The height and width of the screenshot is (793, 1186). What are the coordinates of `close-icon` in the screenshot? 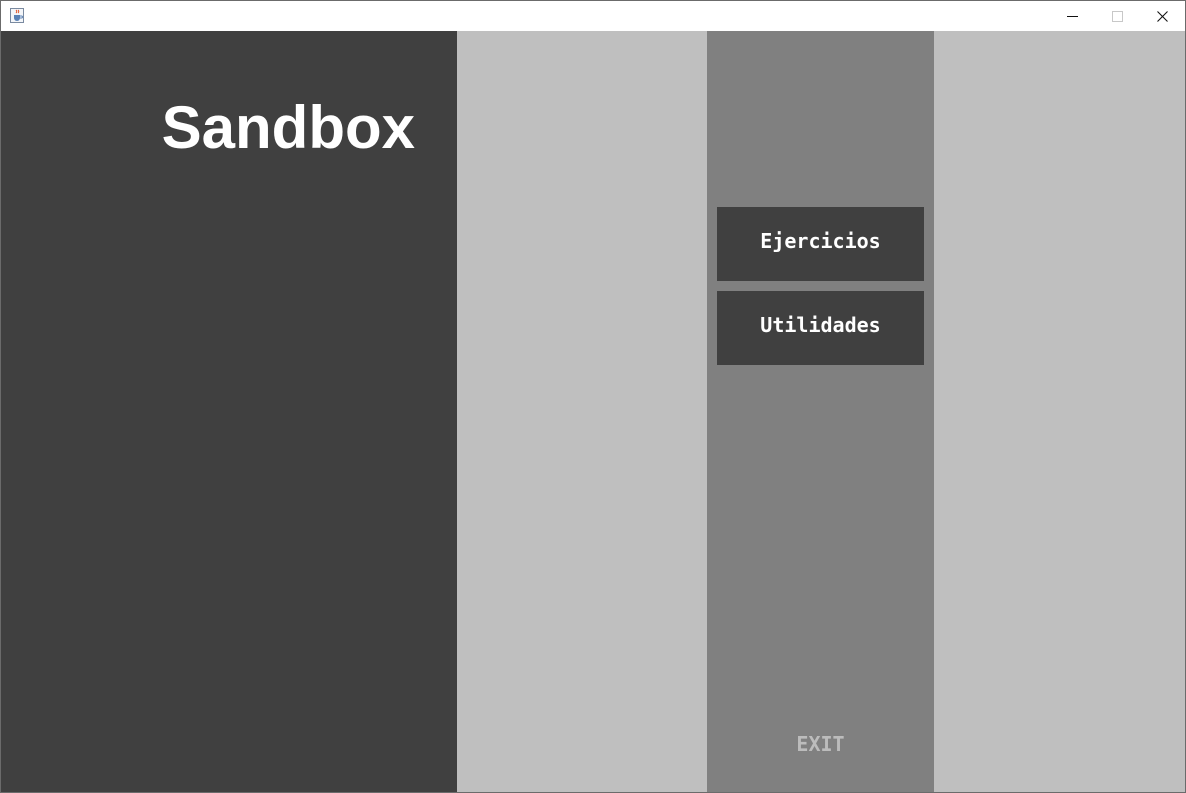 It's located at (1162, 16).